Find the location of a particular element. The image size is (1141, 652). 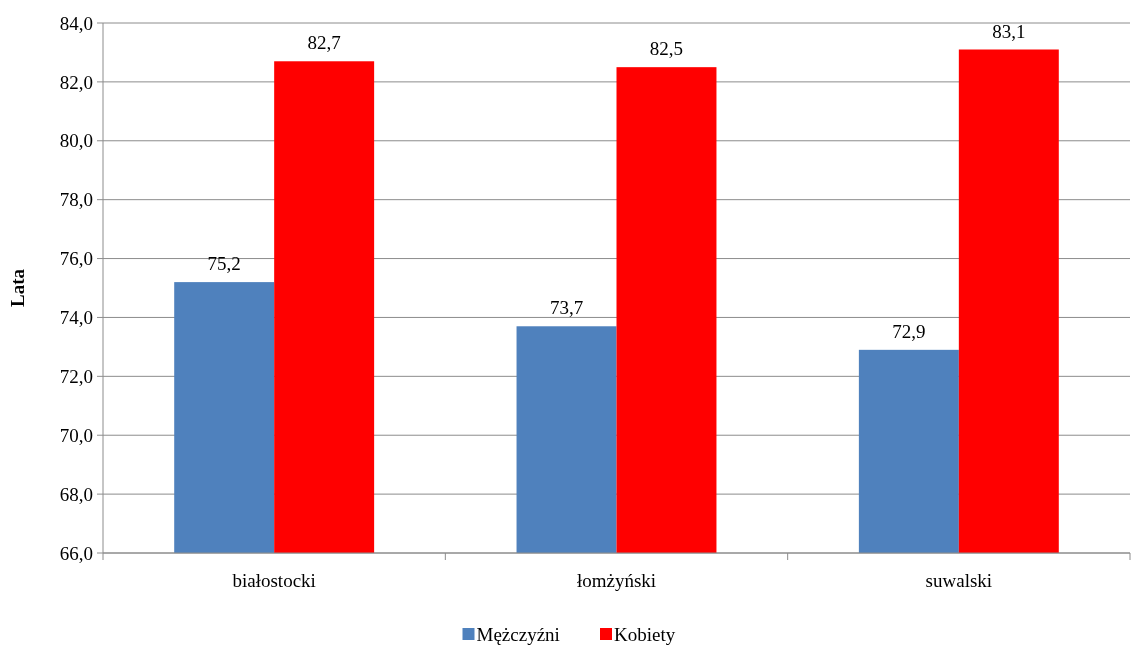

y-tick-label: 82,0 is located at coordinates (76, 82).